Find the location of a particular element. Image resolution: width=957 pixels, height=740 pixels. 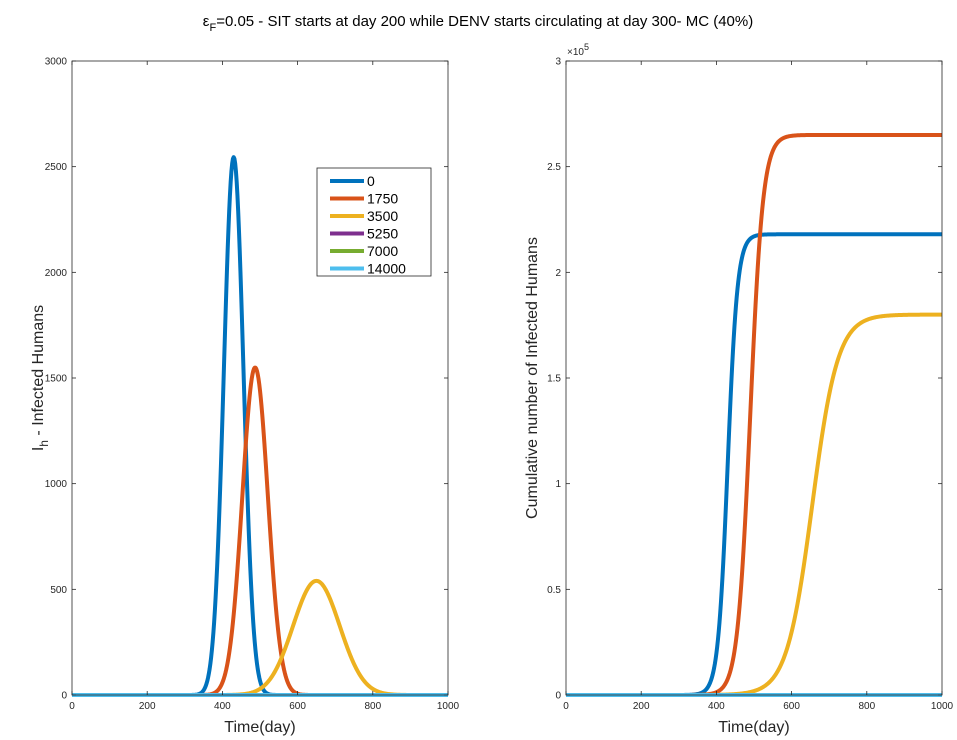

left-y-tick-label: 3000 is located at coordinates (56, 62).